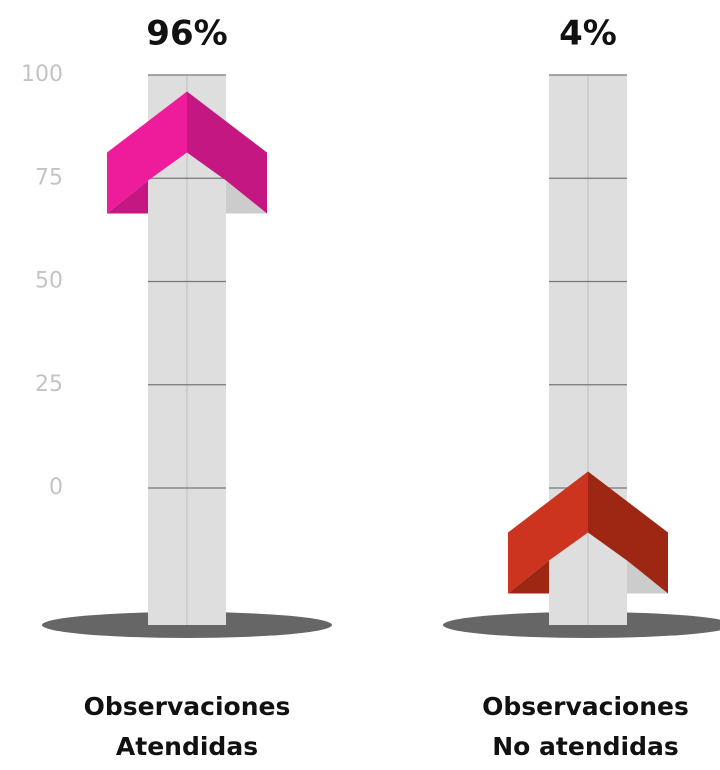  Describe the element at coordinates (585, 726) in the screenshot. I see `category-label: Observaciones No atendidas` at that location.